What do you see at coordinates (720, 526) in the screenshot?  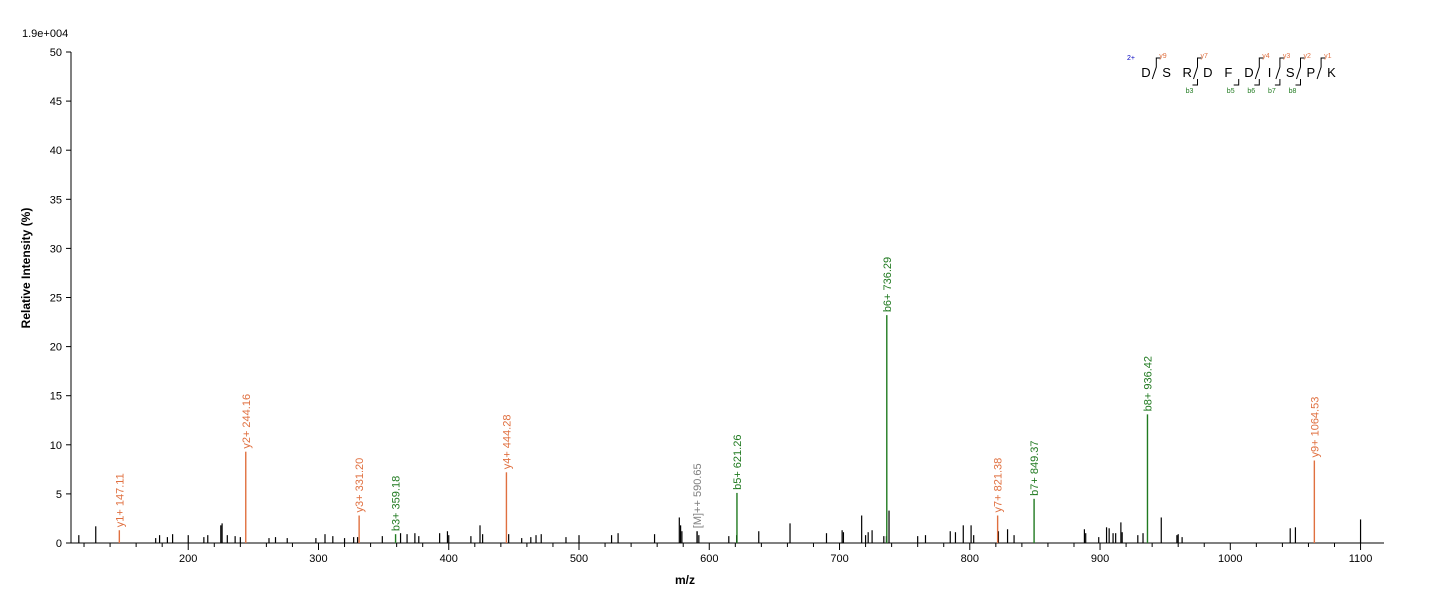 I see `noise-peaks` at bounding box center [720, 526].